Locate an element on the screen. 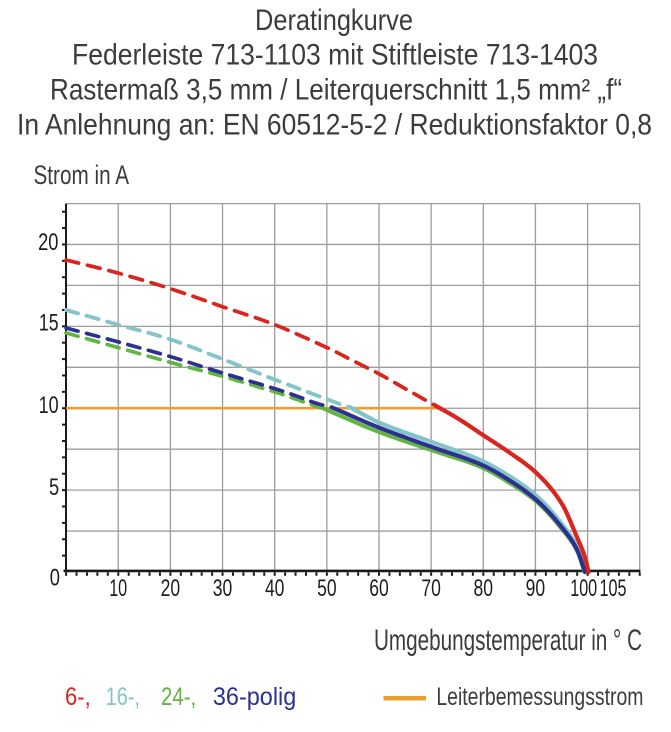 This screenshot has width=671, height=732. svg-text: 100 is located at coordinates (583, 588).